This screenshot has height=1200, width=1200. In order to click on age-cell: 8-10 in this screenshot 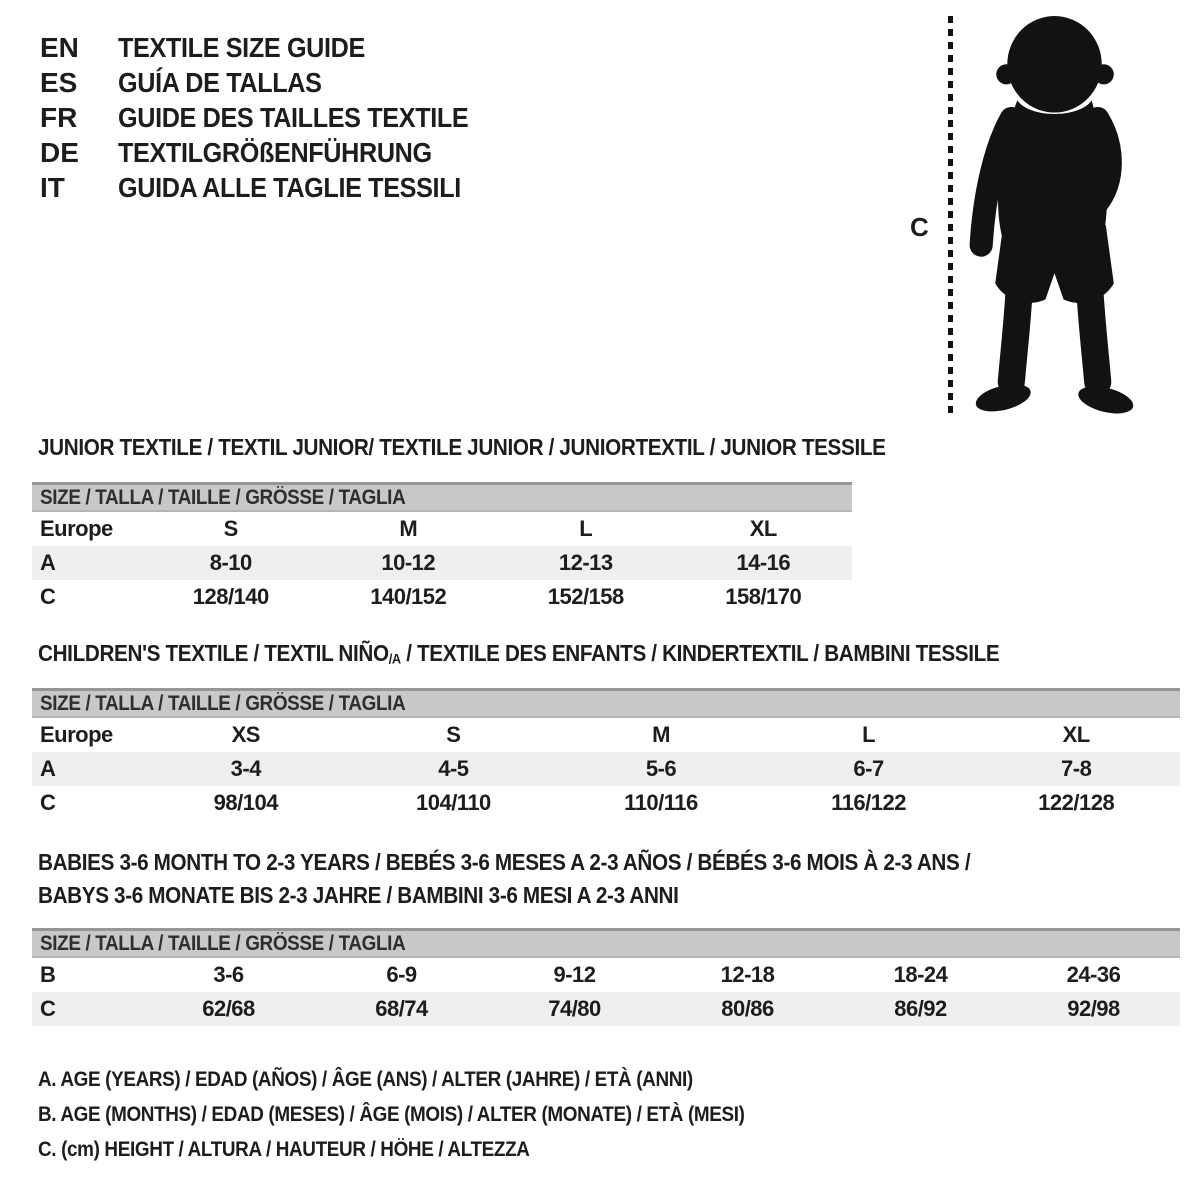, I will do `click(231, 562)`.